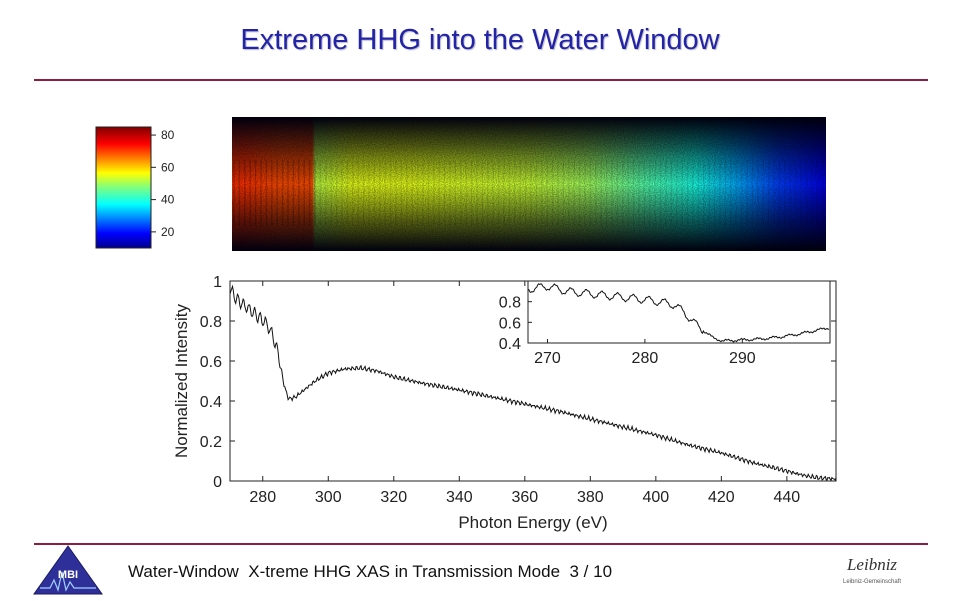 Image resolution: width=960 pixels, height=601 pixels. What do you see at coordinates (872, 582) in the screenshot?
I see `leibniz-logo-subtext: Leibniz-Gemeinschaft` at bounding box center [872, 582].